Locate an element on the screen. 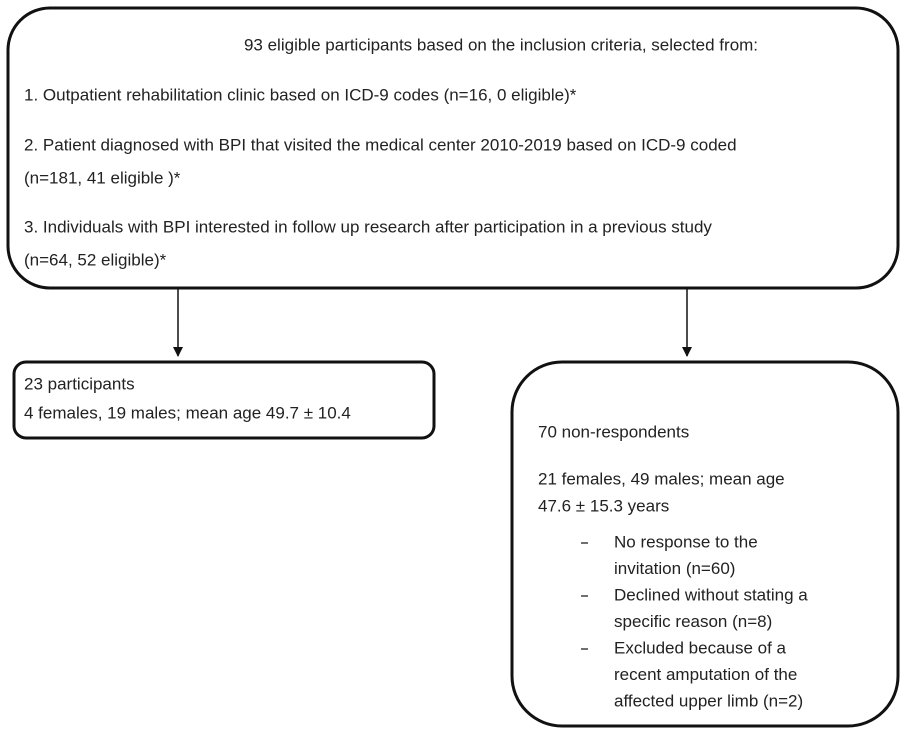 The image size is (904, 737). summary-line: 47.6 ± 15.3 years is located at coordinates (603, 505).